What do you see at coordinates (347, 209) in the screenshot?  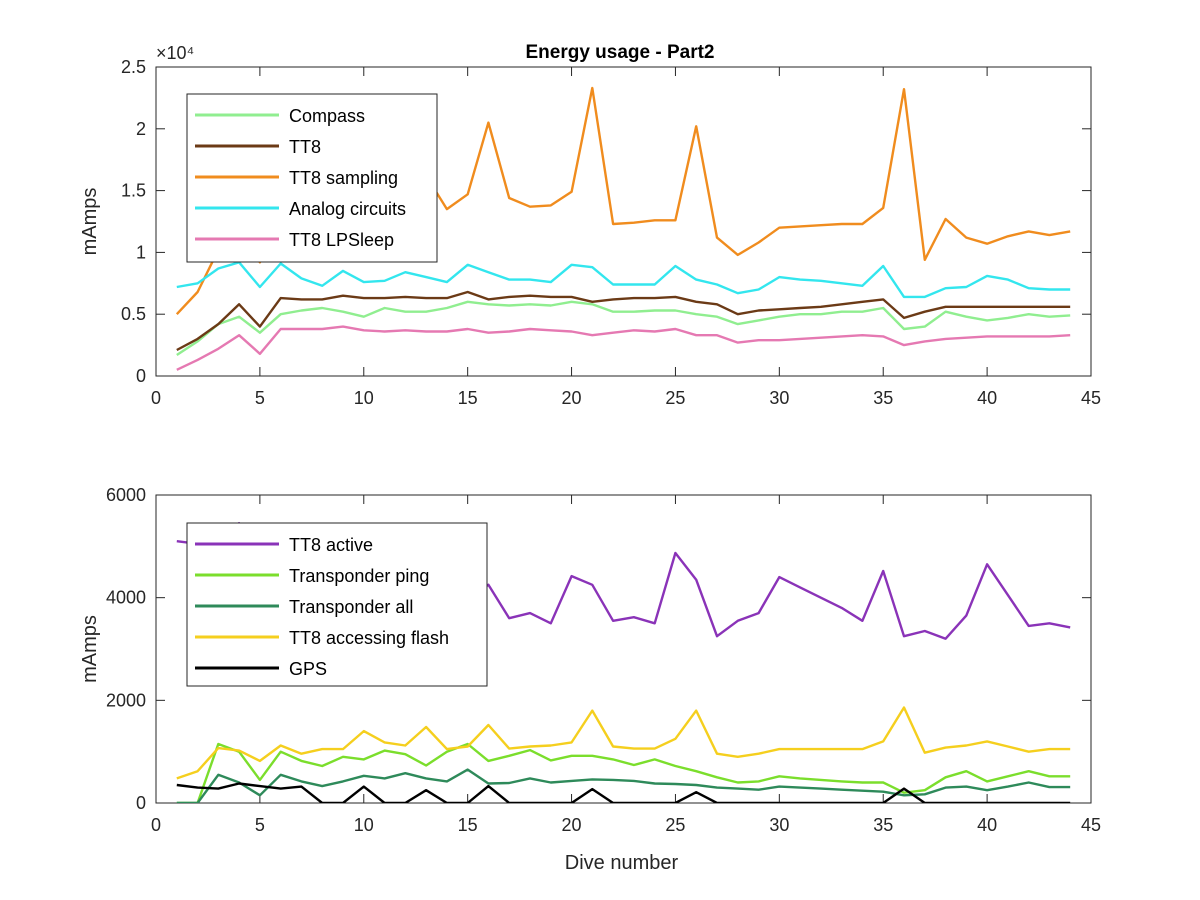 I see `legend-label: Analog circuits` at bounding box center [347, 209].